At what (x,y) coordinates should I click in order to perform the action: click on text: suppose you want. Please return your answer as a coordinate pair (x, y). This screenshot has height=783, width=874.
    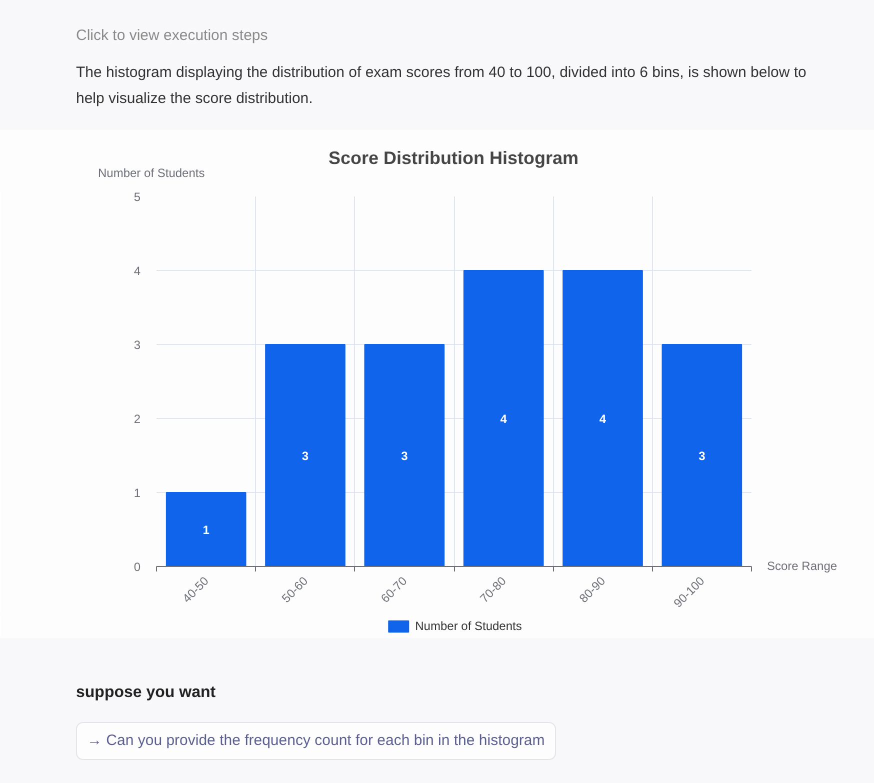
    Looking at the image, I should click on (146, 693).